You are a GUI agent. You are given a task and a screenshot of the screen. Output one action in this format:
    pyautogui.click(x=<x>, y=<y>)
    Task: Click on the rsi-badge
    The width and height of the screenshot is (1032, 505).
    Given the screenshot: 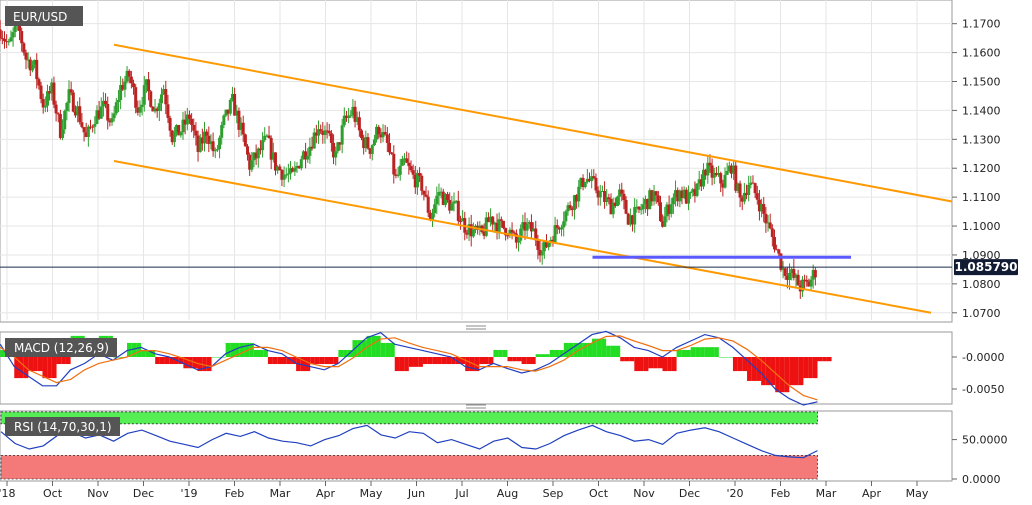 What is the action you would take?
    pyautogui.click(x=62, y=426)
    